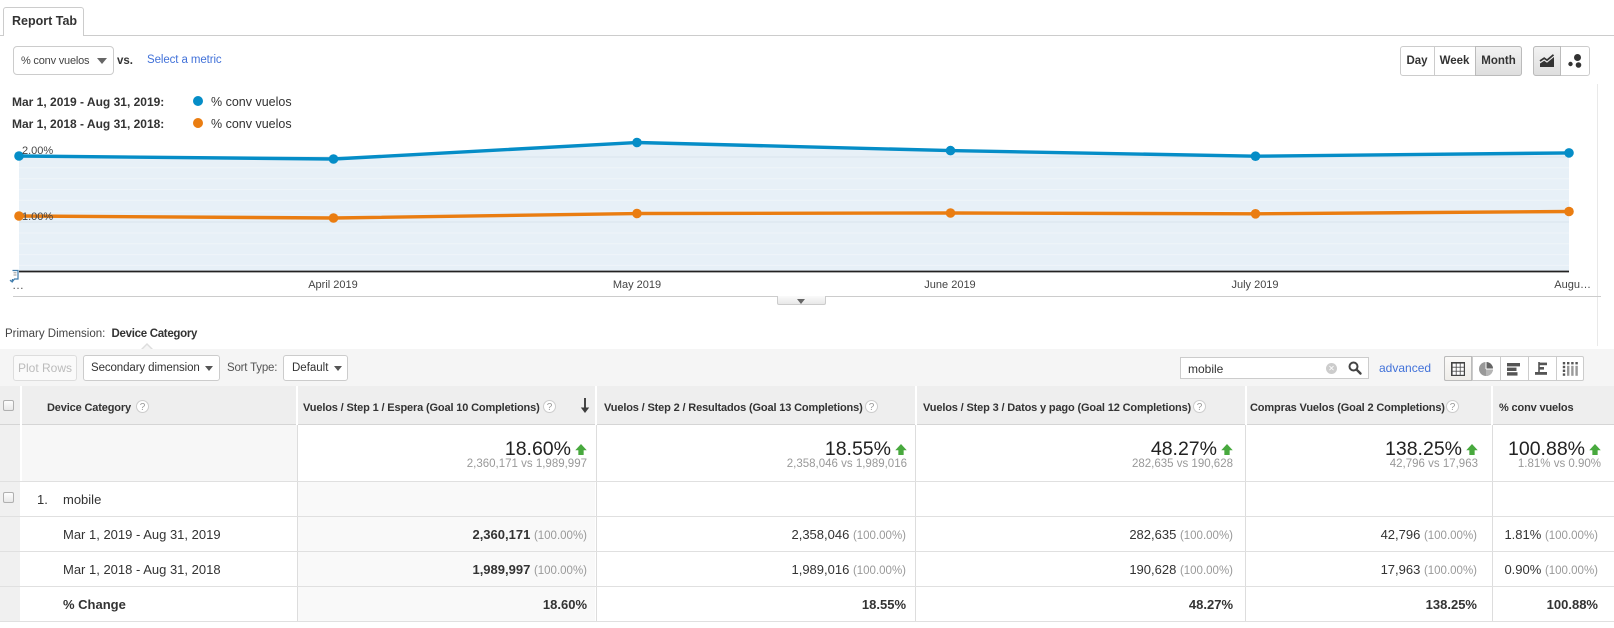 This screenshot has height=628, width=1614. I want to click on svg-text: 1.00%, so click(37, 217).